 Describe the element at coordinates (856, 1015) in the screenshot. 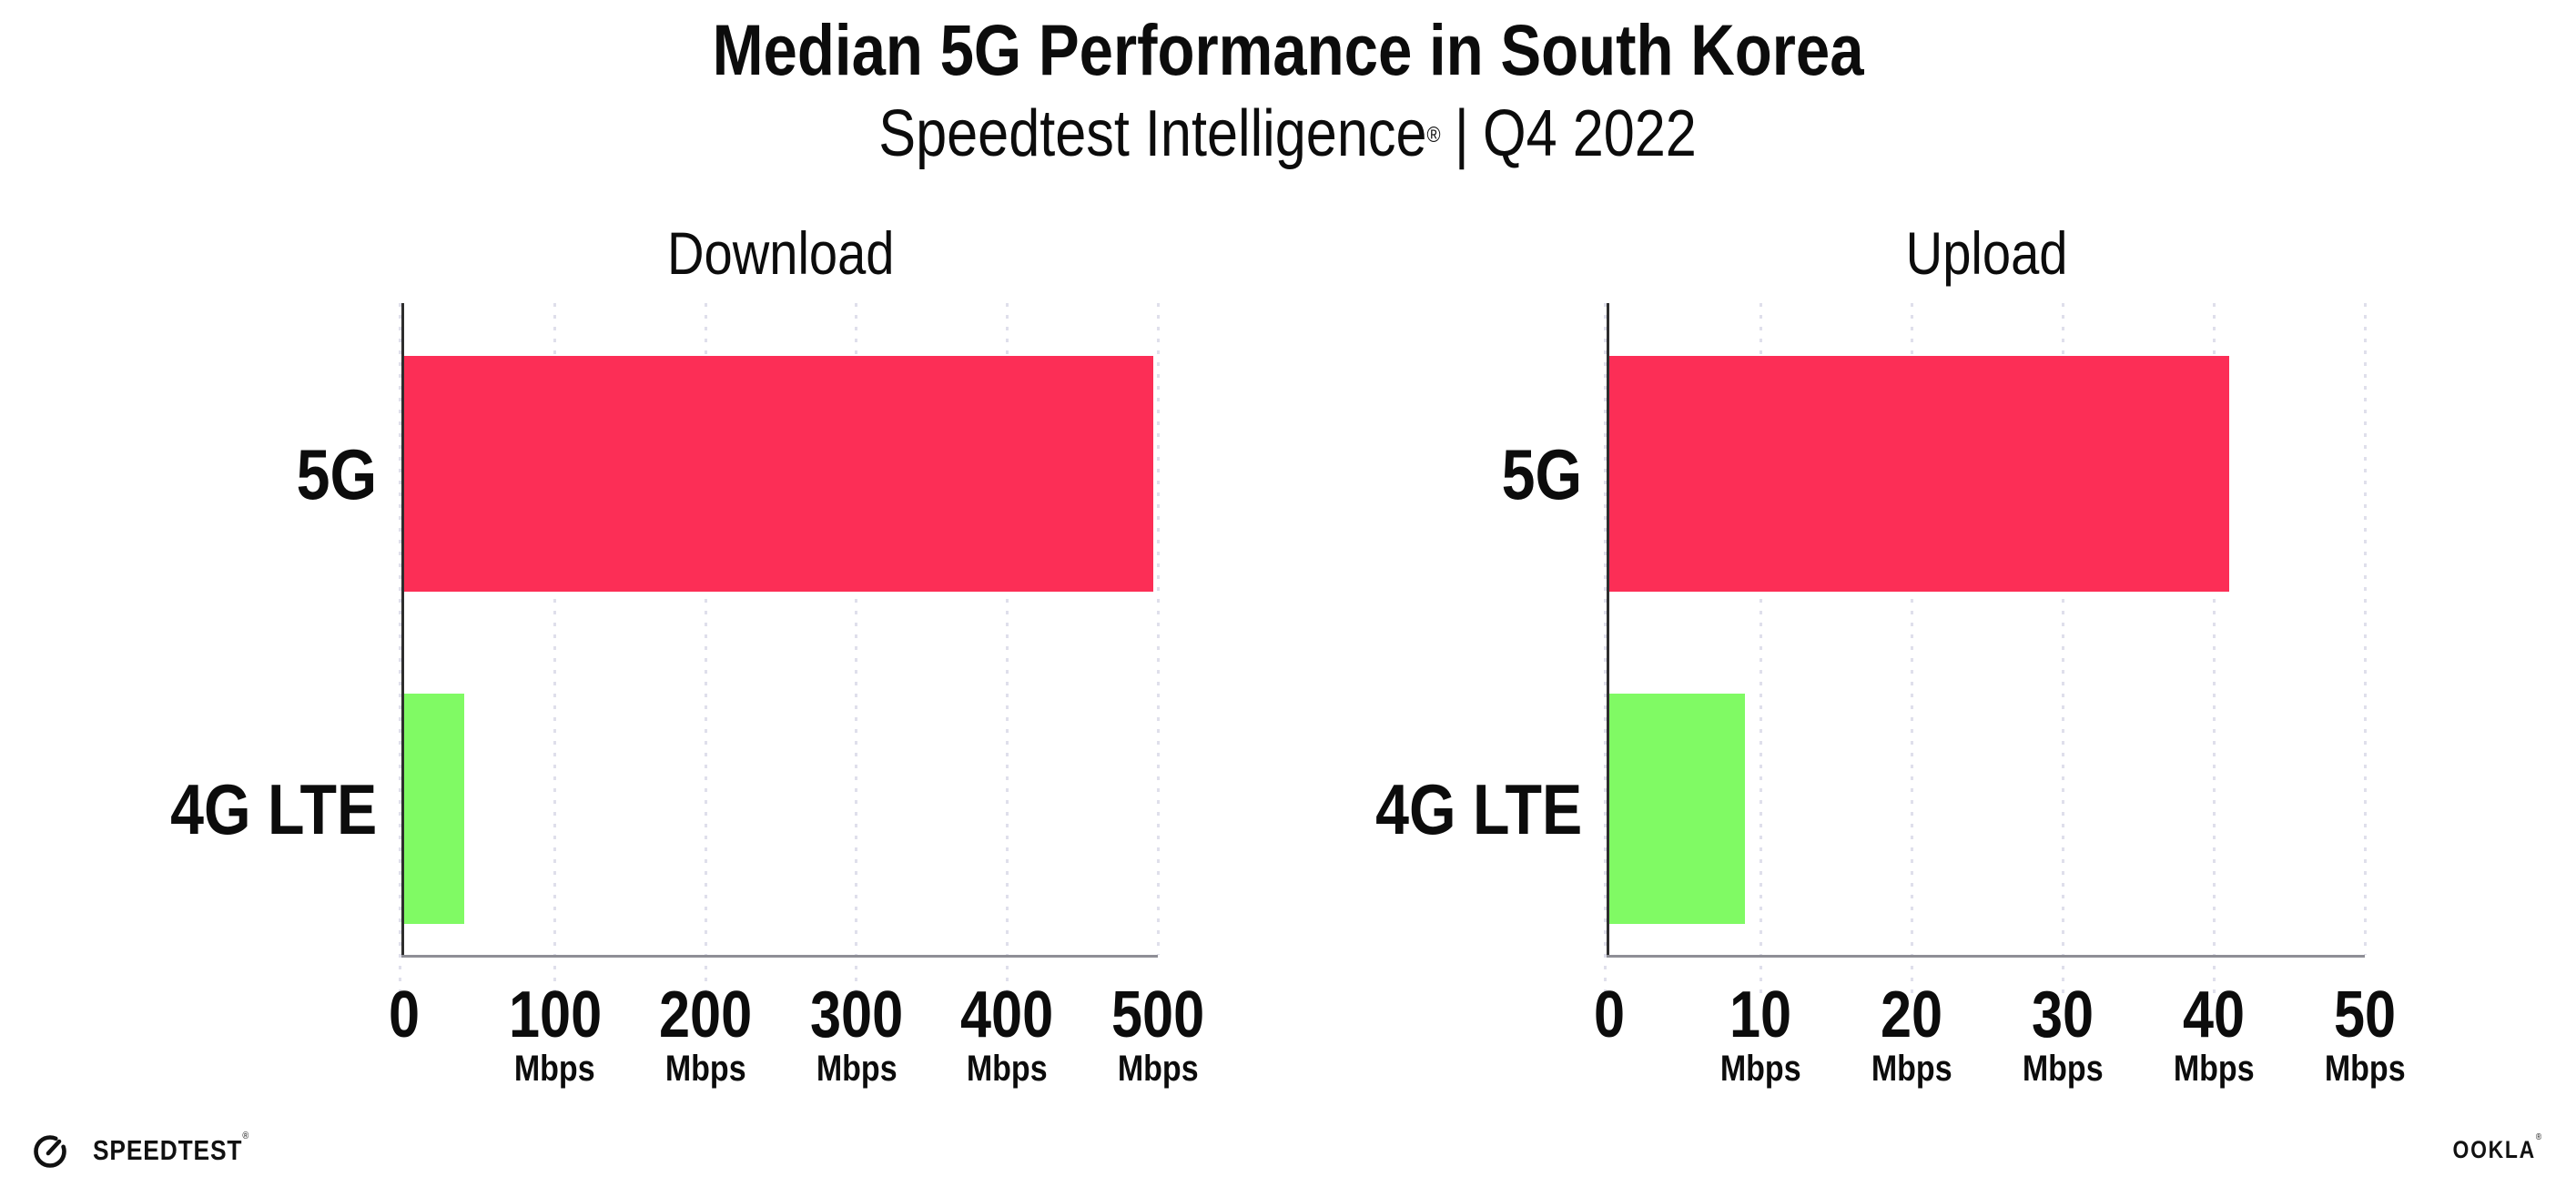

I see `tick-label: 300` at that location.